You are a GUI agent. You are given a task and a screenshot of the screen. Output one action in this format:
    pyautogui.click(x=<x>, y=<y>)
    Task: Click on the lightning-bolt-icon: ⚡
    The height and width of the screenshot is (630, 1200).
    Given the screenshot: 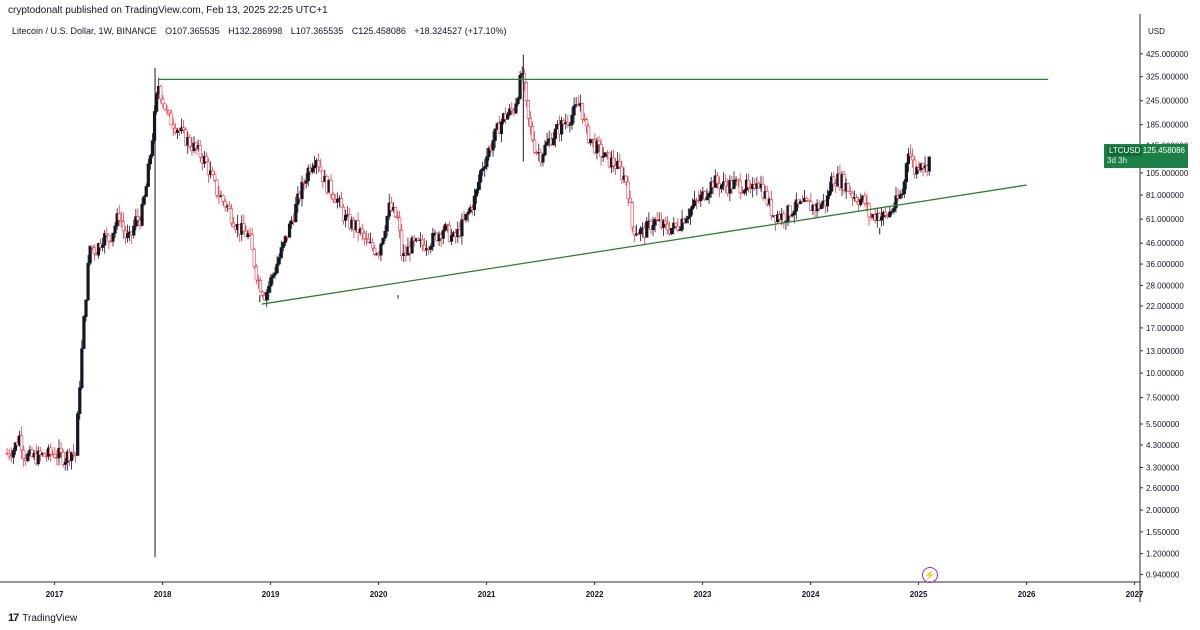 What is the action you would take?
    pyautogui.click(x=930, y=575)
    